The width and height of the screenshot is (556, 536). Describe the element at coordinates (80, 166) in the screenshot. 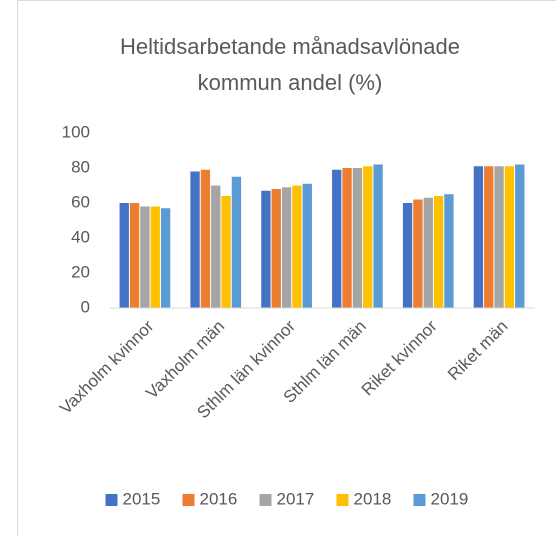

I see `y-tick-label: 80` at that location.